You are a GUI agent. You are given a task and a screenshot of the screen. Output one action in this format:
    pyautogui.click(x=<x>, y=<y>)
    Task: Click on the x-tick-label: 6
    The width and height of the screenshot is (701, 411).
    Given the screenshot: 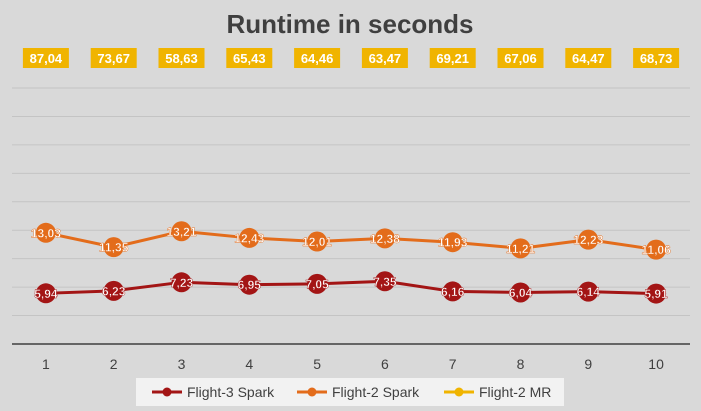 What is the action you would take?
    pyautogui.click(x=385, y=364)
    